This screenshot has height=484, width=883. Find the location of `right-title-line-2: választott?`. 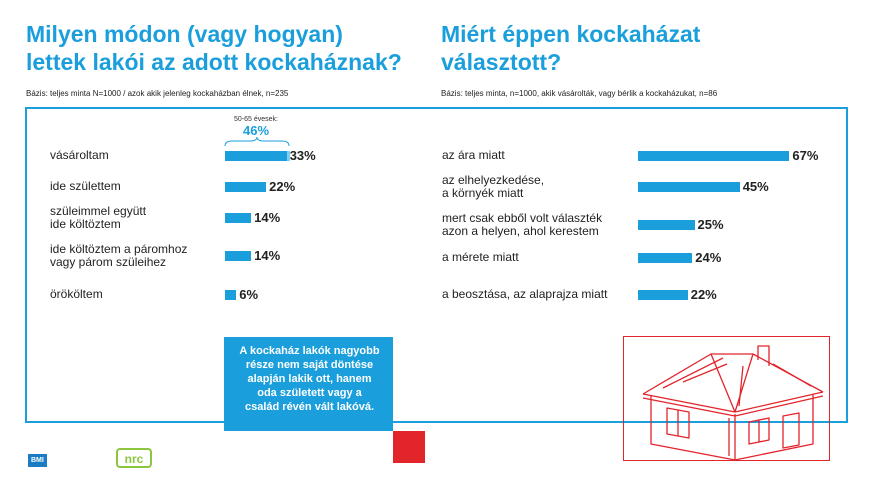

right-title-line-2: választott? is located at coordinates (501, 62).